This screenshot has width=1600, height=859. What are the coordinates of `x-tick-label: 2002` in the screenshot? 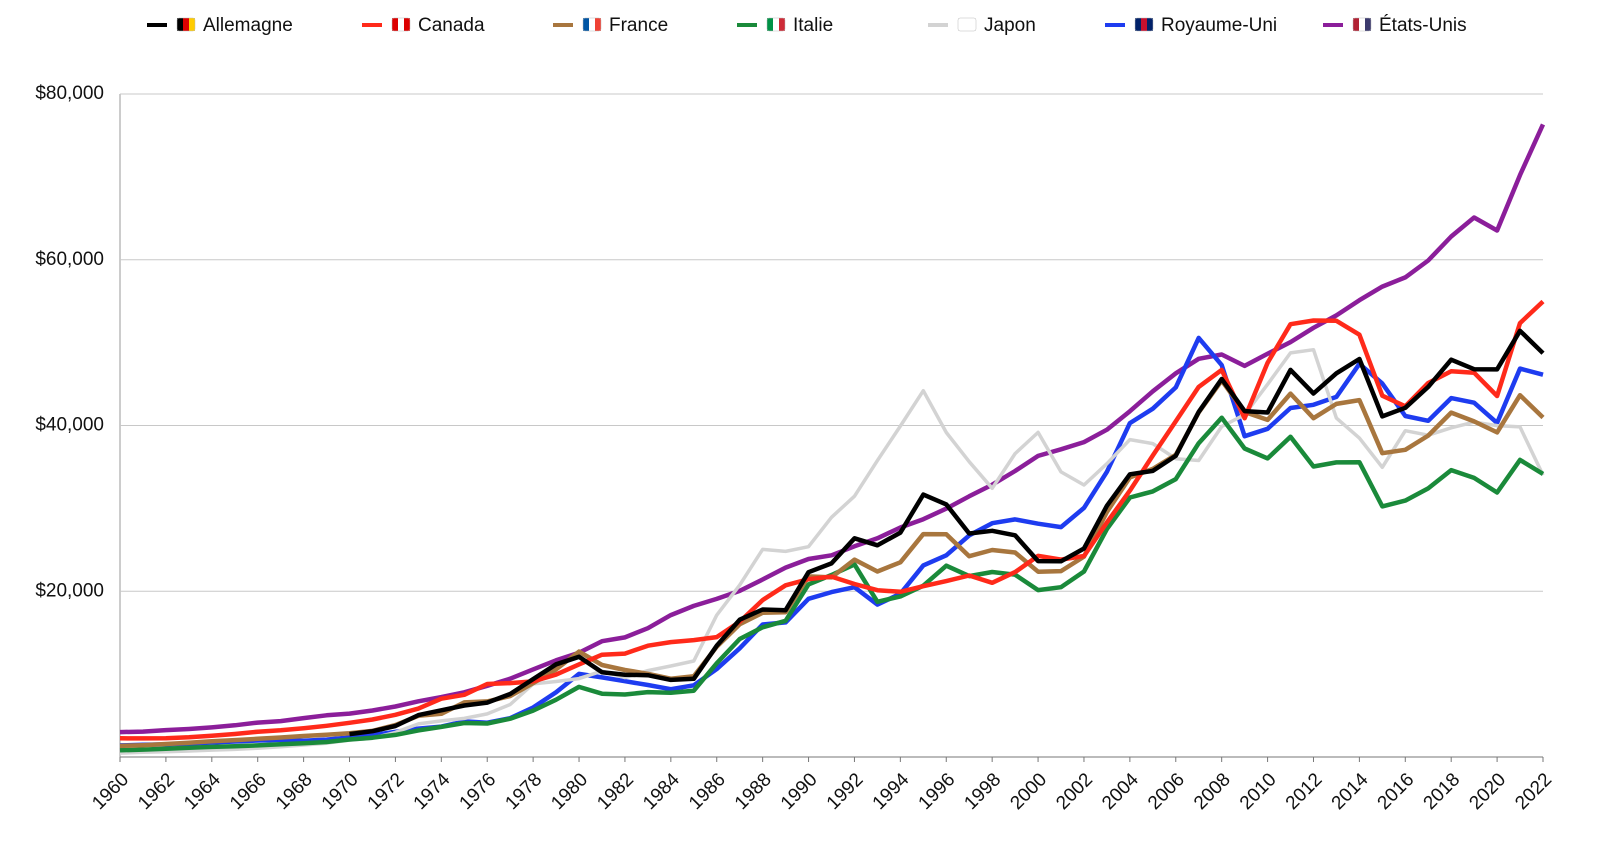 It's located at (1074, 791).